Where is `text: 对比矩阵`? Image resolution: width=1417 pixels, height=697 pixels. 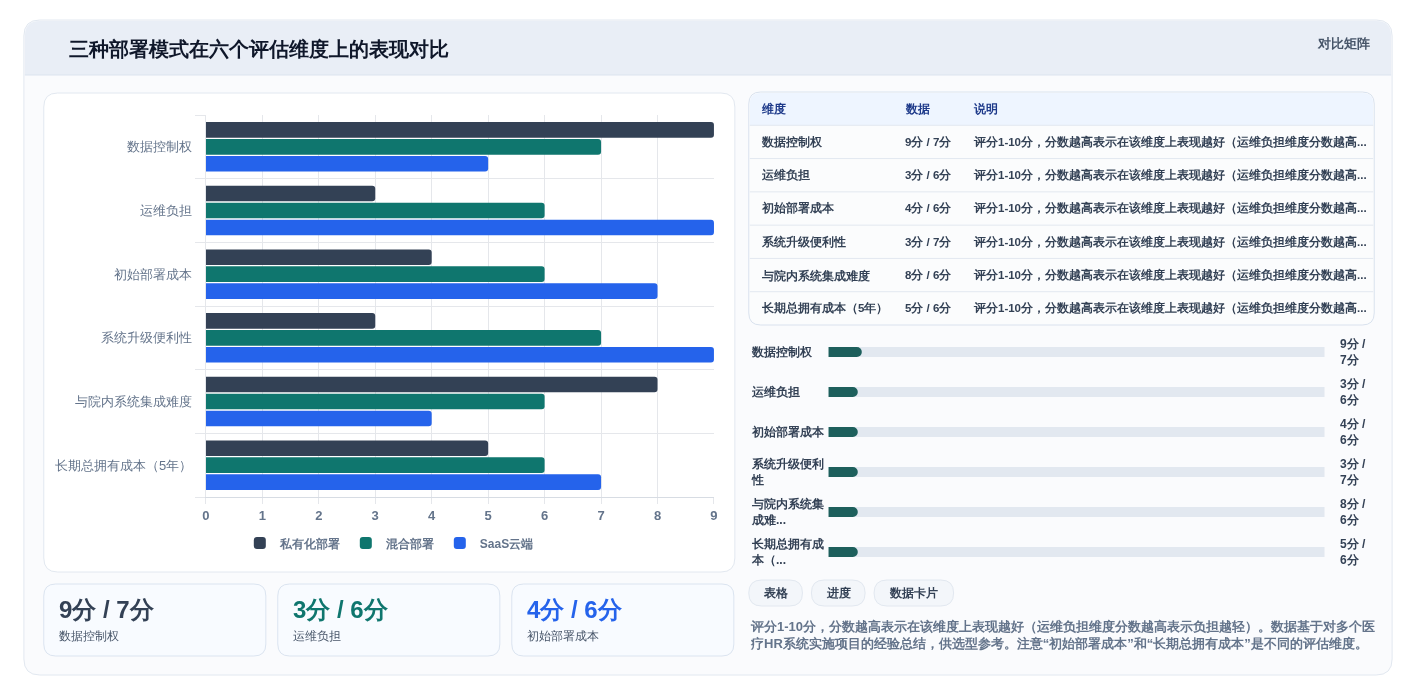 text: 对比矩阵 is located at coordinates (1343, 43).